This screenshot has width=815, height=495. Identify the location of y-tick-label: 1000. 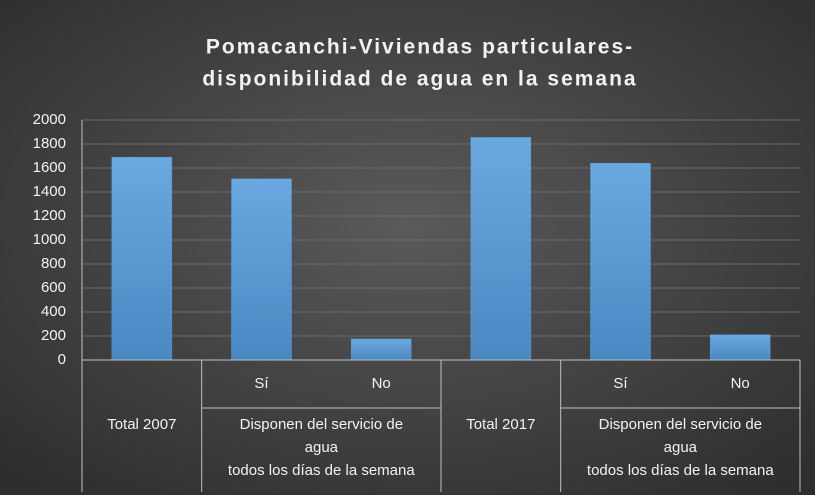
(49, 239).